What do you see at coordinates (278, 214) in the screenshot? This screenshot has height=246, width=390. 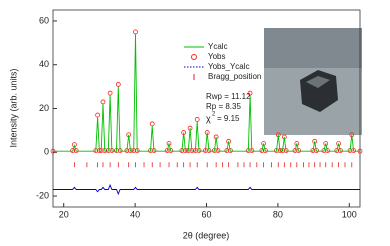 I see `x-tick-label: 80` at bounding box center [278, 214].